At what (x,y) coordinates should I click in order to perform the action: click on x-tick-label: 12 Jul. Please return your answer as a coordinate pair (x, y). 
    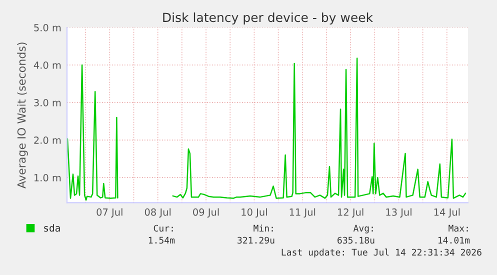
    Looking at the image, I should click on (351, 213).